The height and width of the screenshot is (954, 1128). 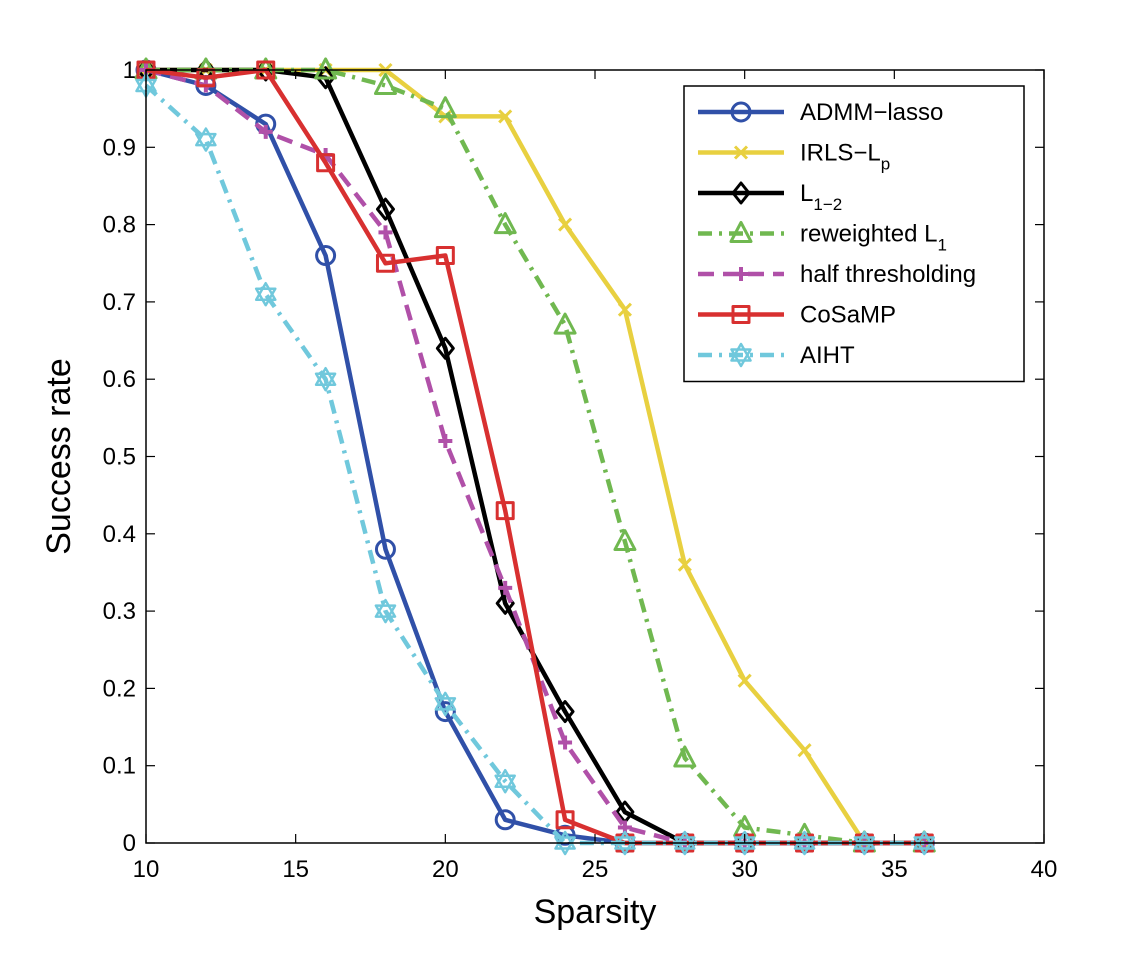 What do you see at coordinates (888, 274) in the screenshot?
I see `legend-label-4: half thresholding` at bounding box center [888, 274].